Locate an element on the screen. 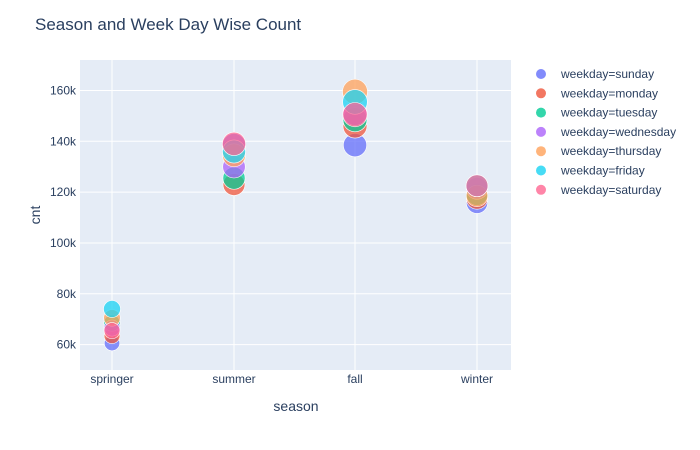 This screenshot has height=450, width=700. legend-label: weekday=tuesday is located at coordinates (608, 113).